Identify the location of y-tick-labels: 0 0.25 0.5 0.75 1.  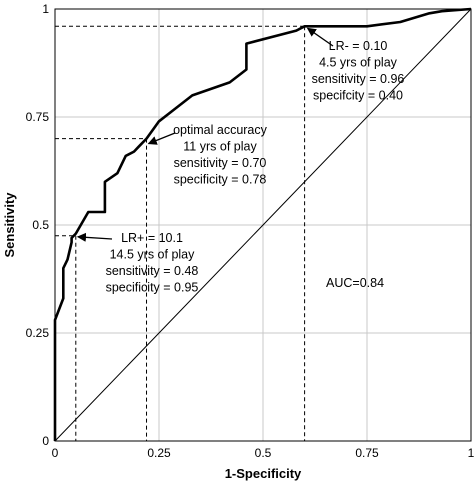
(38, 225).